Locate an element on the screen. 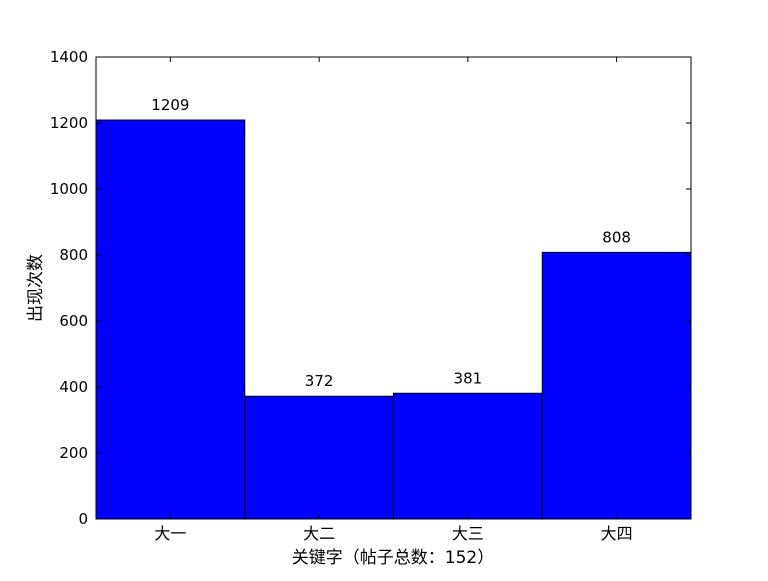  y-tick-label-2: 200 is located at coordinates (73, 453).